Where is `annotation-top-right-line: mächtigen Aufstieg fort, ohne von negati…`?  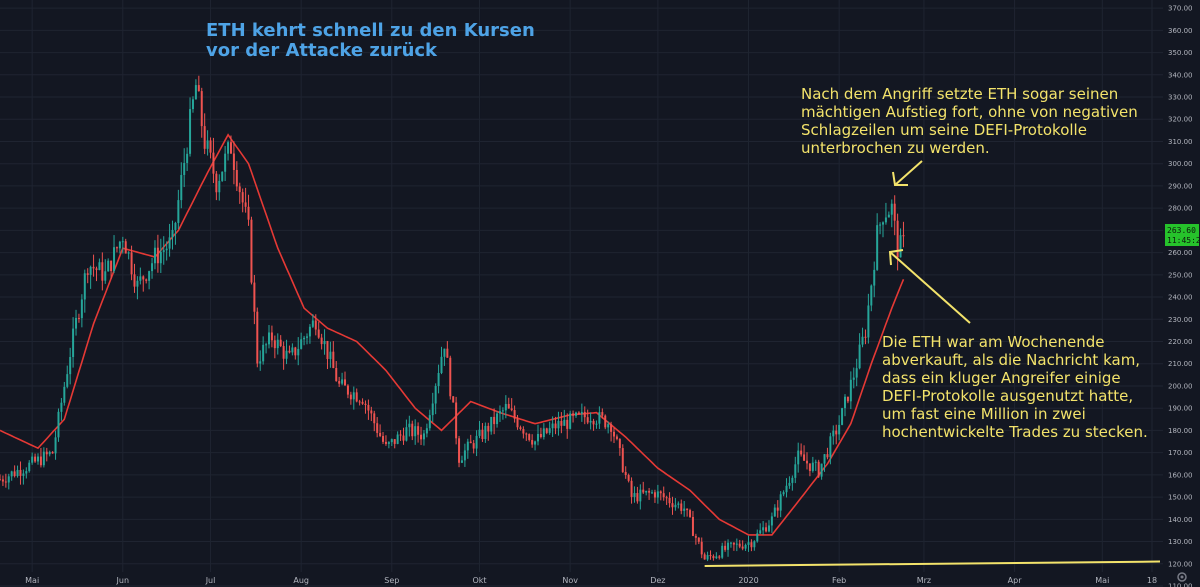 annotation-top-right-line: mächtigen Aufstieg fort, ohne von negati… is located at coordinates (969, 112).